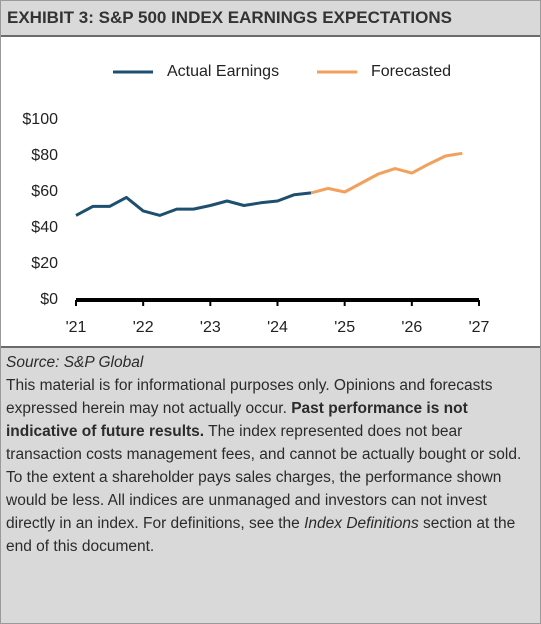 Image resolution: width=541 pixels, height=624 pixels. Describe the element at coordinates (49, 299) in the screenshot. I see `y-tick-label: $0` at that location.